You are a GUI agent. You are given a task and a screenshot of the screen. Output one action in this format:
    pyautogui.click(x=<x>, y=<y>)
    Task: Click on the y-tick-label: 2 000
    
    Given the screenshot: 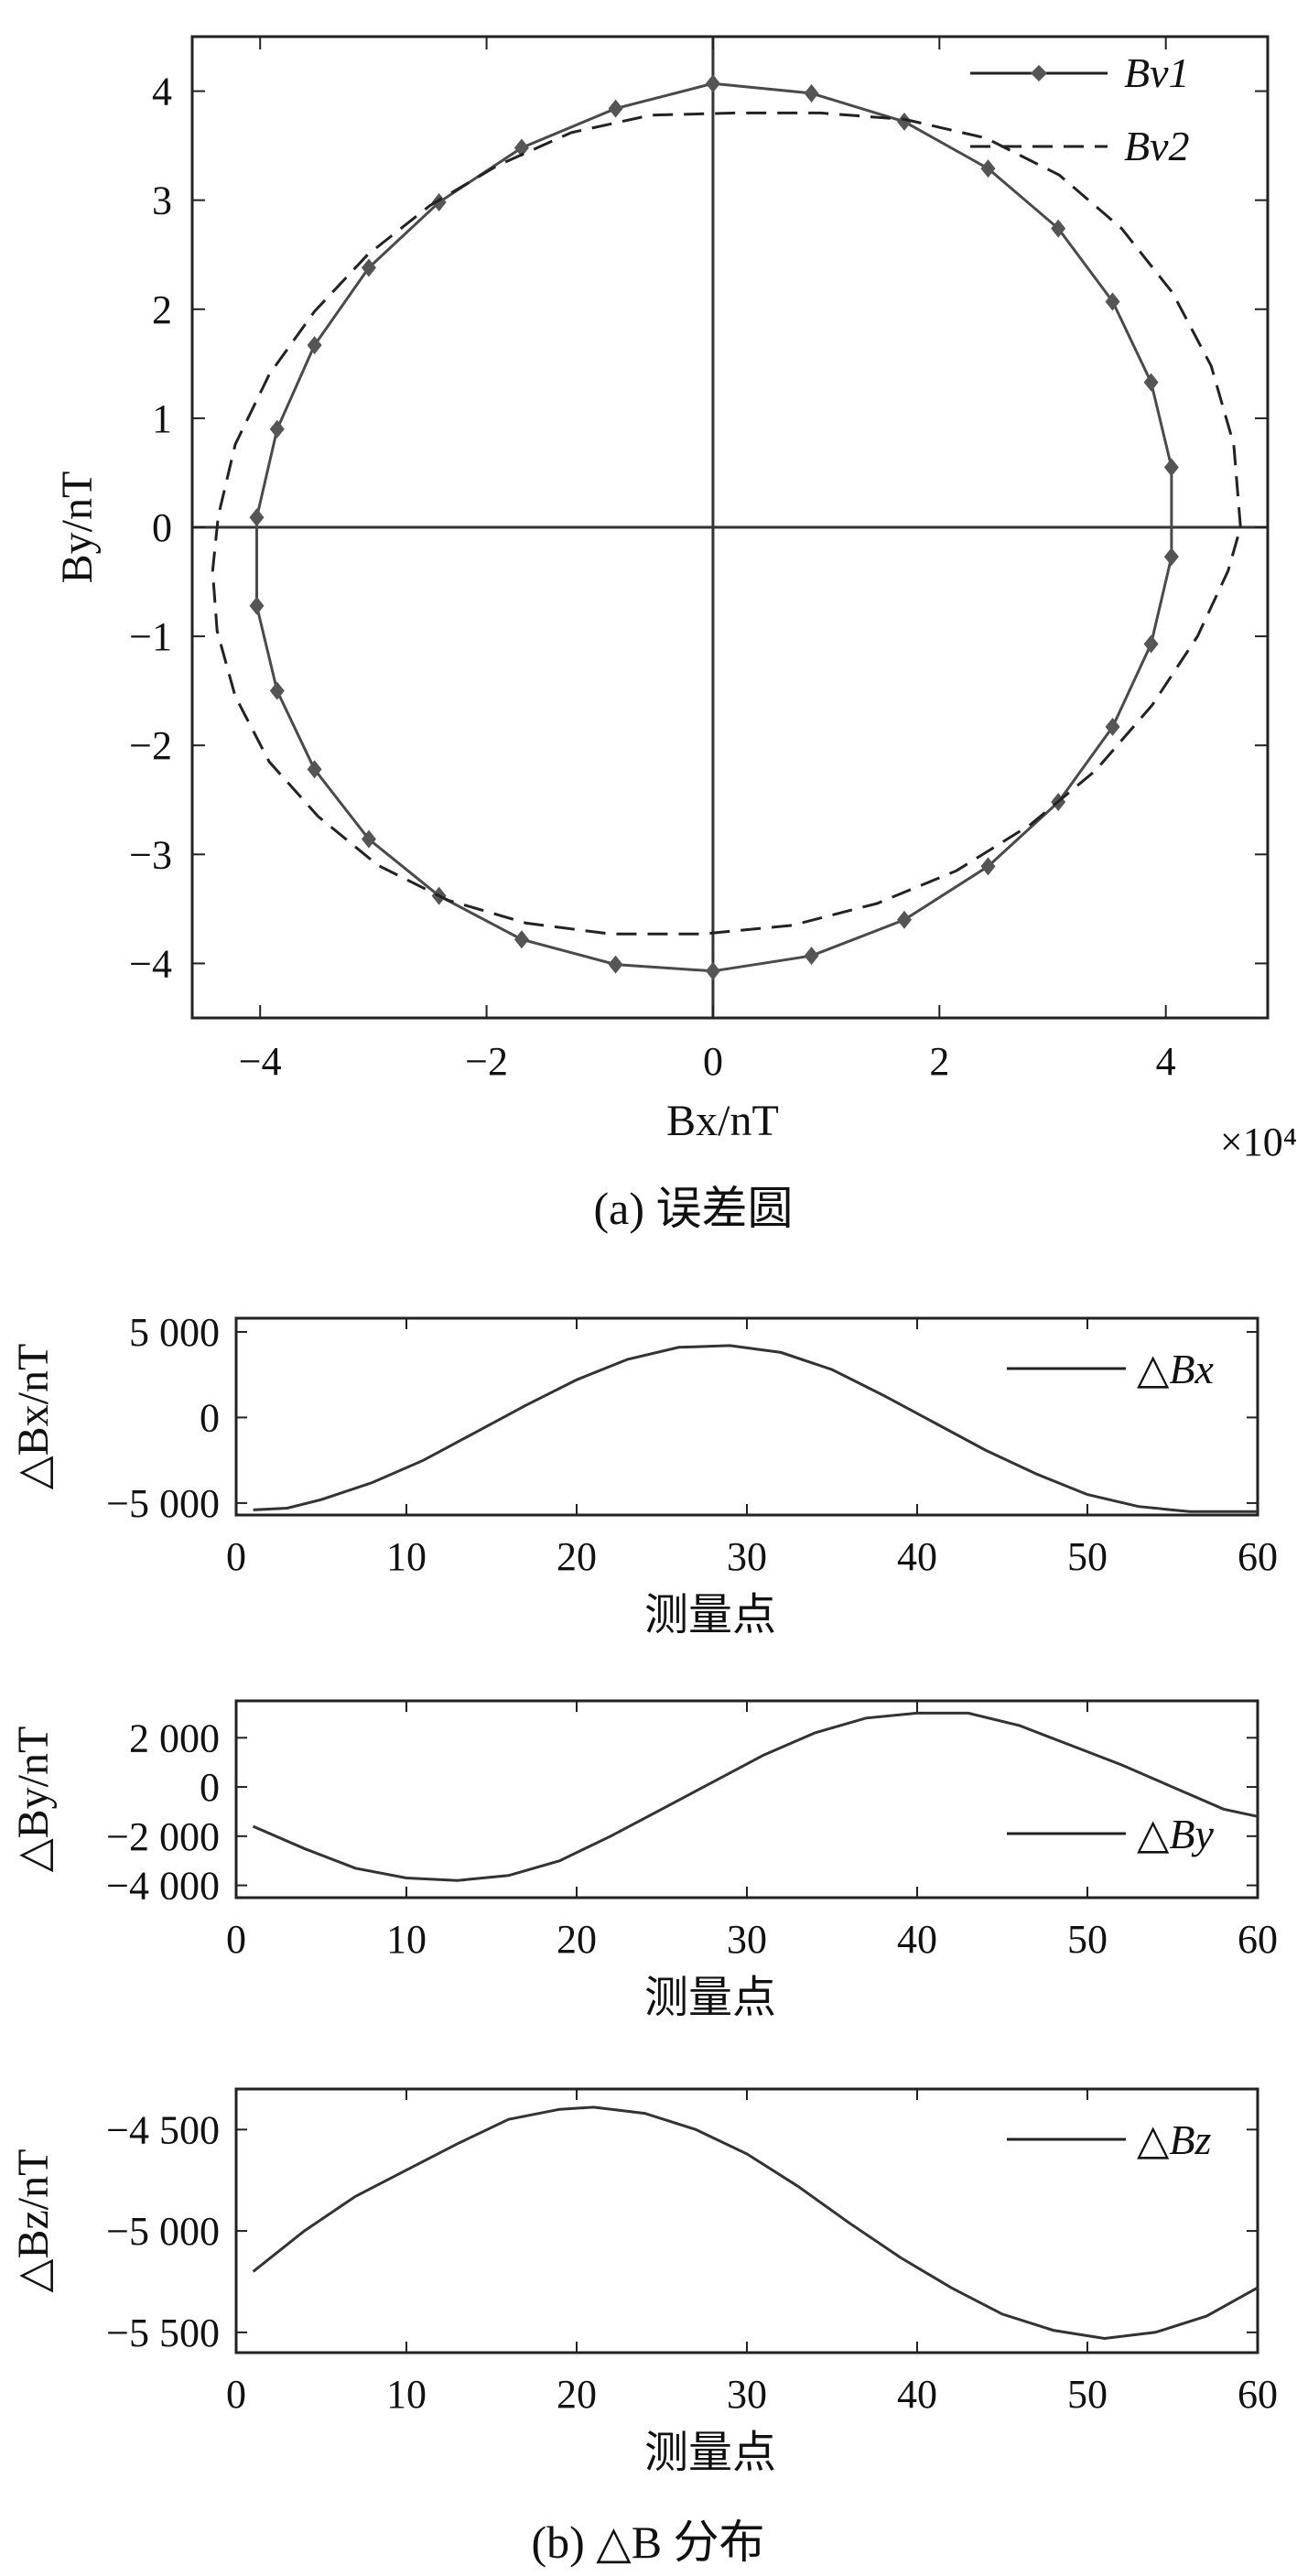 What is the action you would take?
    pyautogui.click(x=174, y=1738)
    